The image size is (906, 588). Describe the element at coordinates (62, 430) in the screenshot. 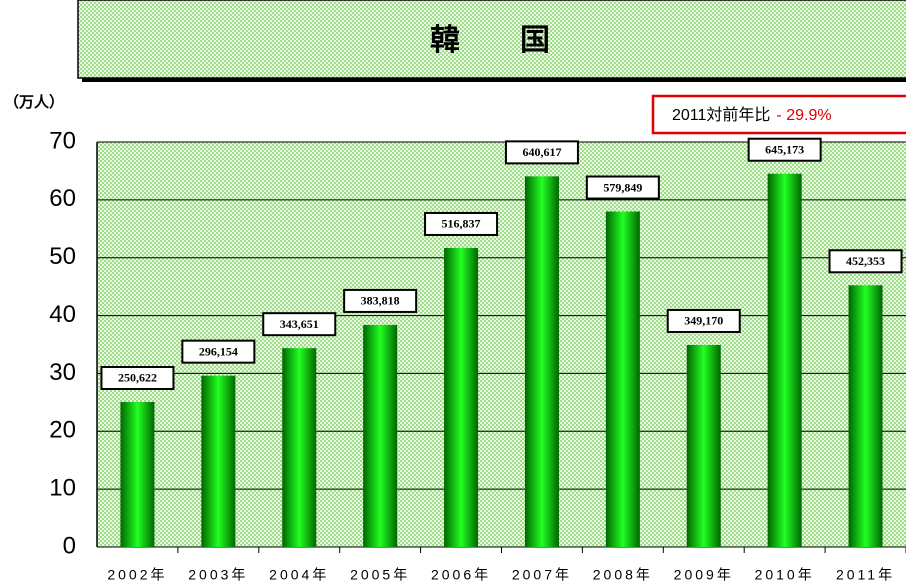

I see `y-tick-label: 20` at that location.